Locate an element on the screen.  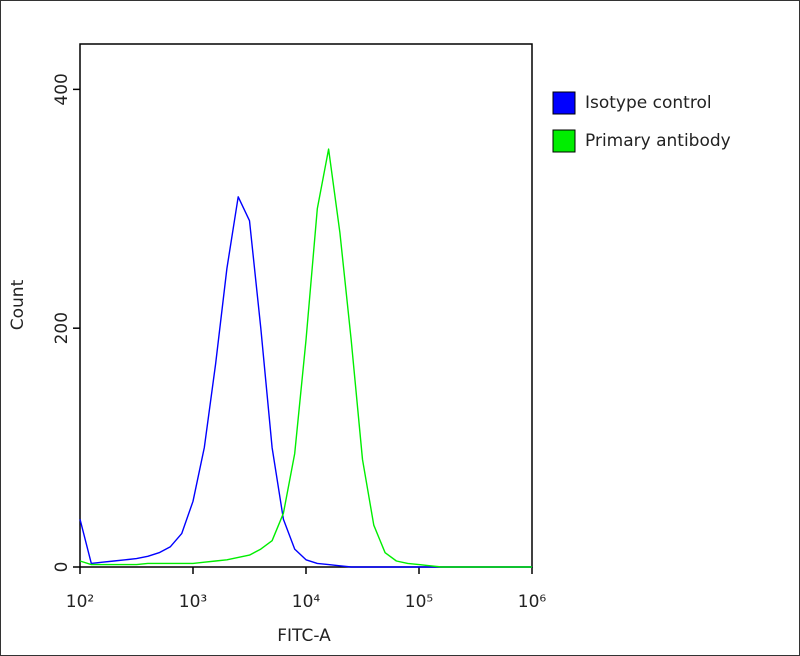
x-tick-label: 10³ is located at coordinates (193, 602).